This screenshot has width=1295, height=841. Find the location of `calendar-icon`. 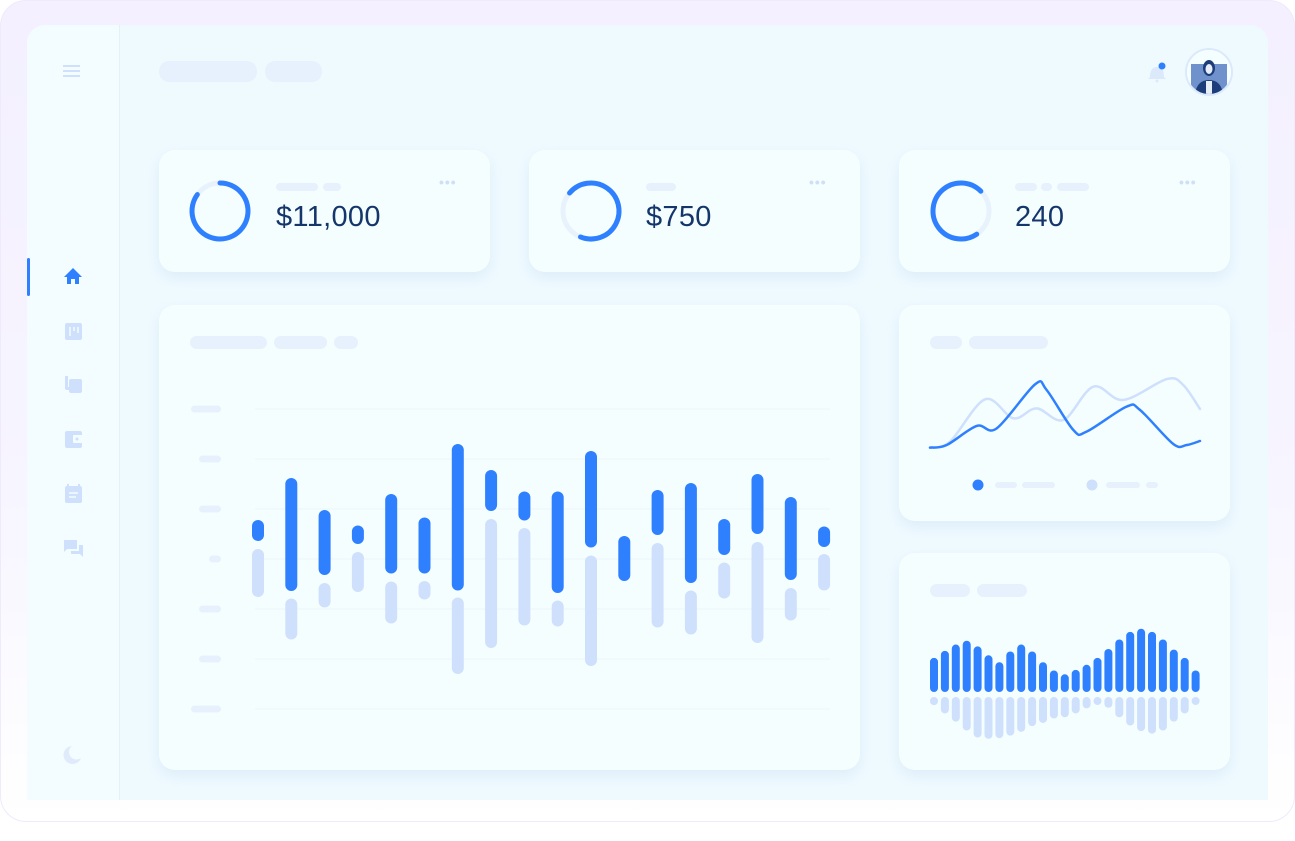

calendar-icon is located at coordinates (73, 493).